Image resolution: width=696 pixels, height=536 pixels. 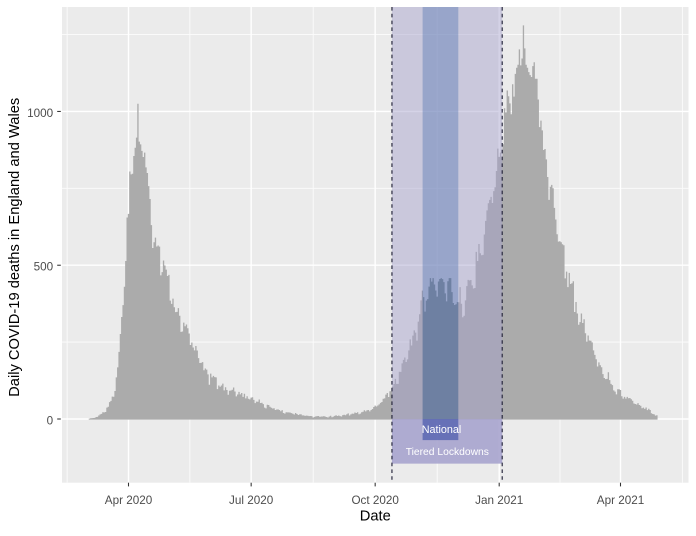 I want to click on svg-text: 1000, so click(x=40, y=113).